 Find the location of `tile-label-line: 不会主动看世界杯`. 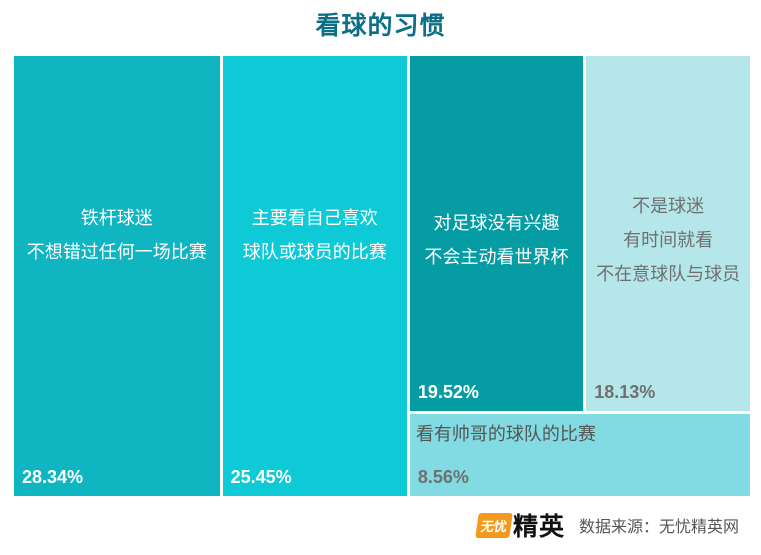

tile-label-line: 不会主动看世界杯 is located at coordinates (496, 257).